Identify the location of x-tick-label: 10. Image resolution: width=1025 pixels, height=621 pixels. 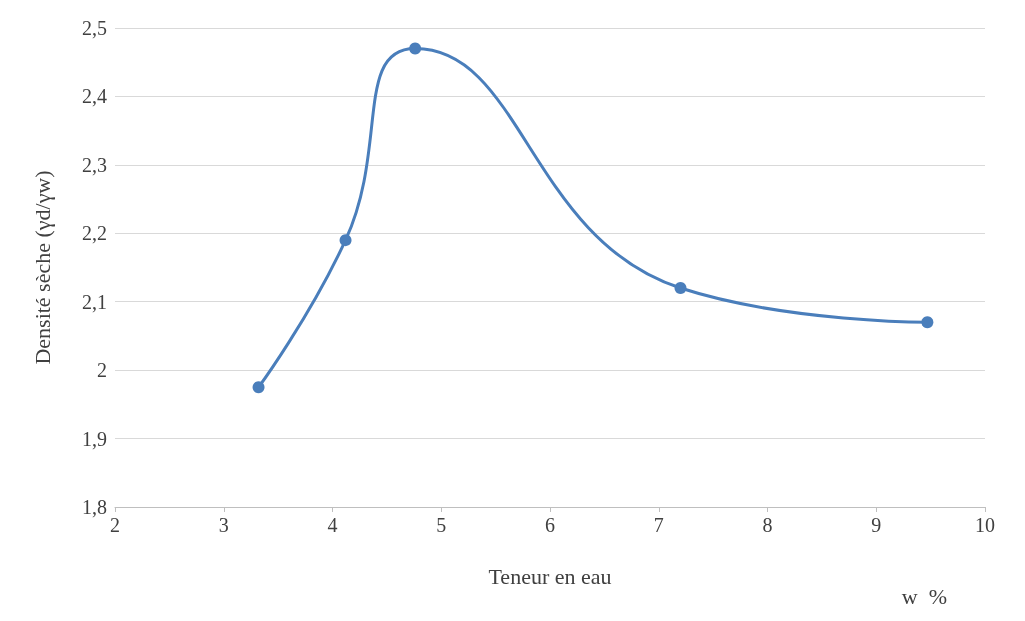
(985, 525).